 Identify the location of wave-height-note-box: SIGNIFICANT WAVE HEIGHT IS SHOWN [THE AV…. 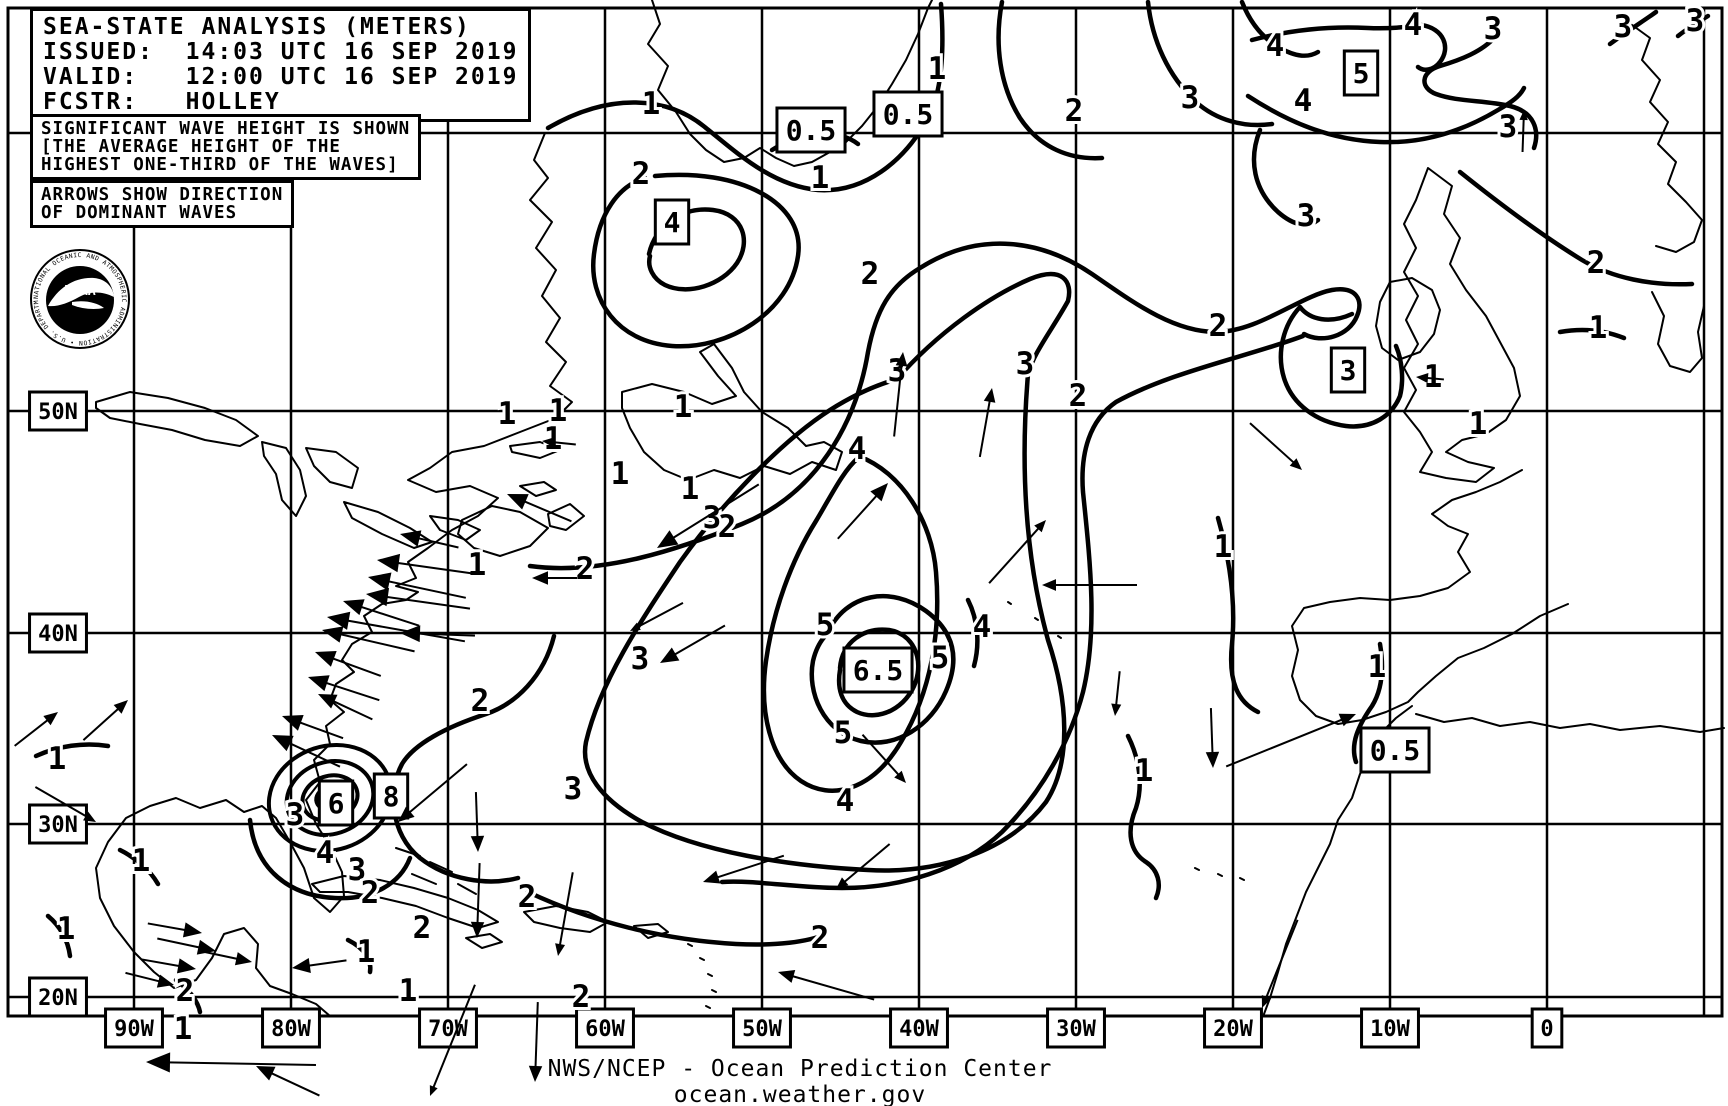
(226, 147).